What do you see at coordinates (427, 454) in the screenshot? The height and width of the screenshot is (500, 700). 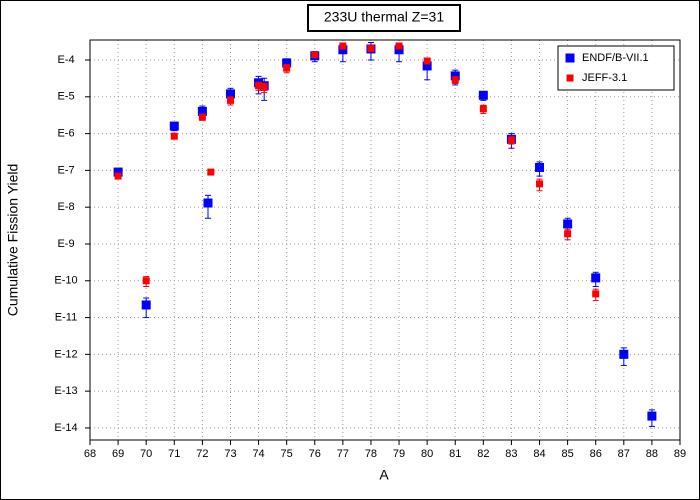 I see `x-tick-label: 80` at bounding box center [427, 454].